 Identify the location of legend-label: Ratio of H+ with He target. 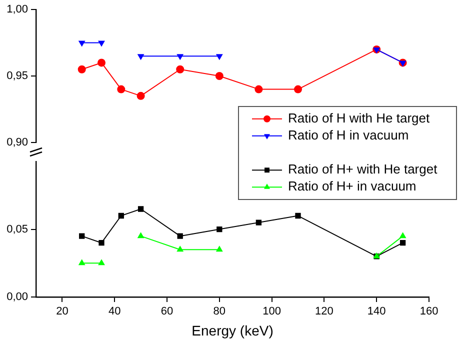
(363, 169).